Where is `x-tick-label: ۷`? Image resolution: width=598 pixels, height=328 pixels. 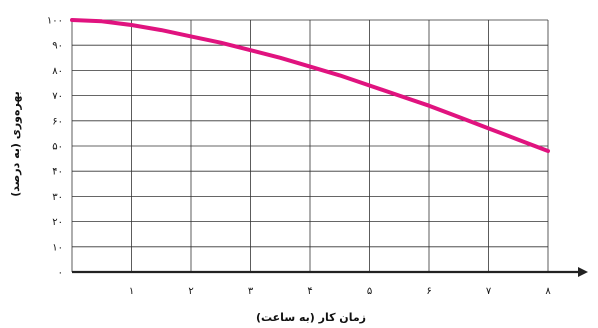
x-tick-label: ۷ is located at coordinates (489, 291).